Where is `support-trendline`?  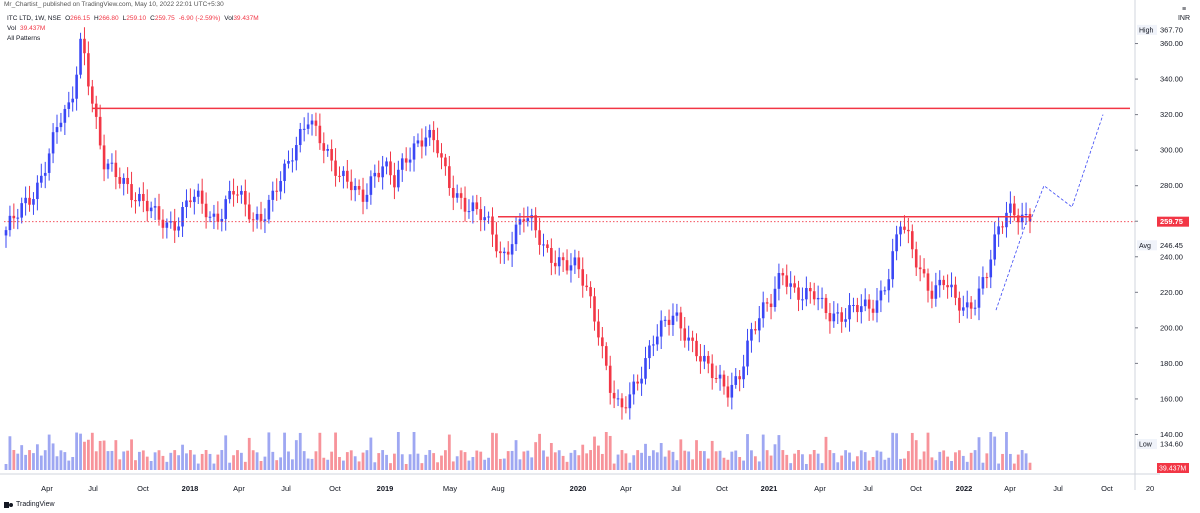 support-trendline is located at coordinates (1011, 266).